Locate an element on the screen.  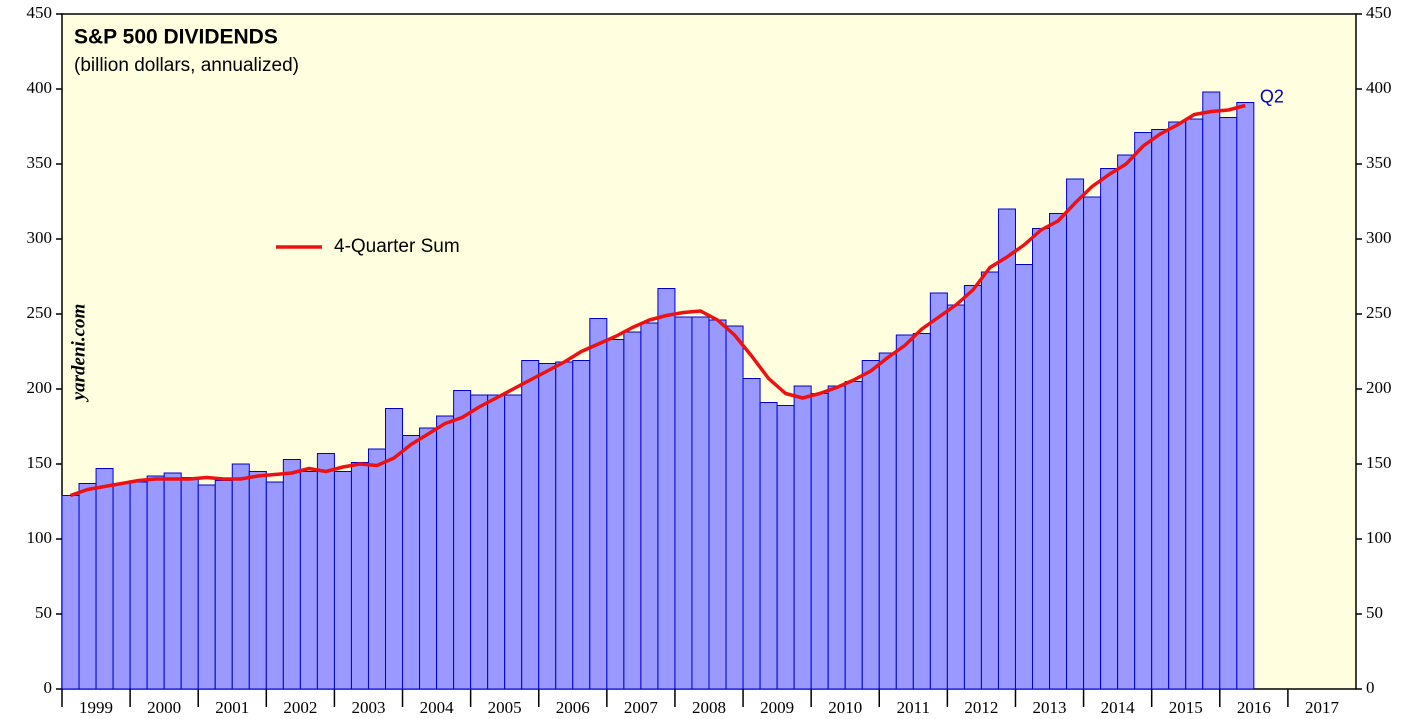
y-tick-label: 250 is located at coordinates (40, 312).